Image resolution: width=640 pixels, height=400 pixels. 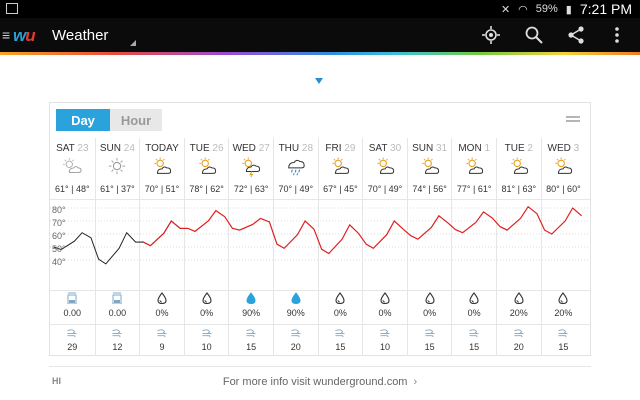 I want to click on high-low-temps: 70° | 51°, so click(x=162, y=189).